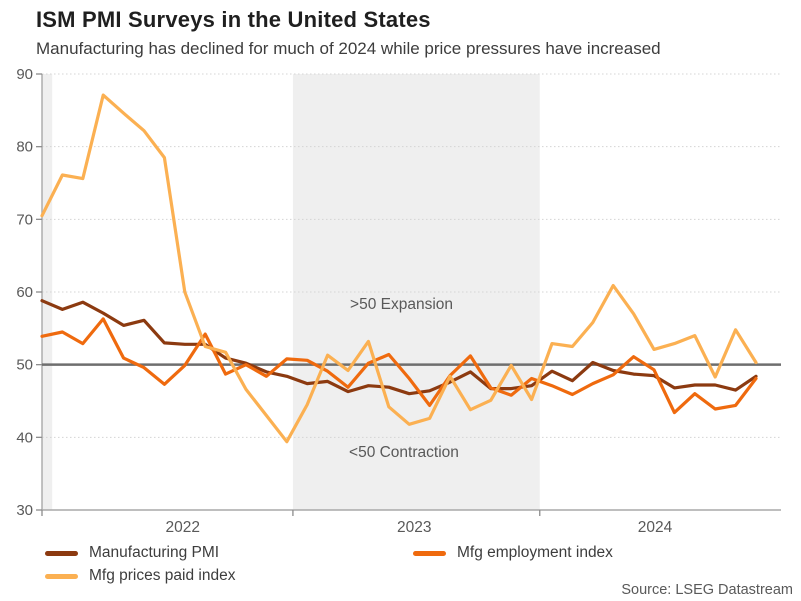 Image resolution: width=801 pixels, height=601 pixels. I want to click on legend-item-mfg-prices-paid: Mfg prices paid index, so click(140, 576).